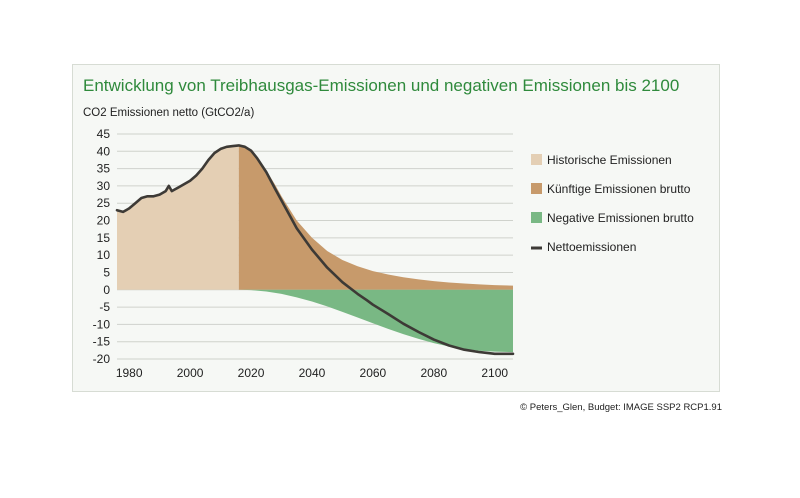 This screenshot has width=800, height=498. Describe the element at coordinates (129, 373) in the screenshot. I see `x-tick-label: 1980` at that location.